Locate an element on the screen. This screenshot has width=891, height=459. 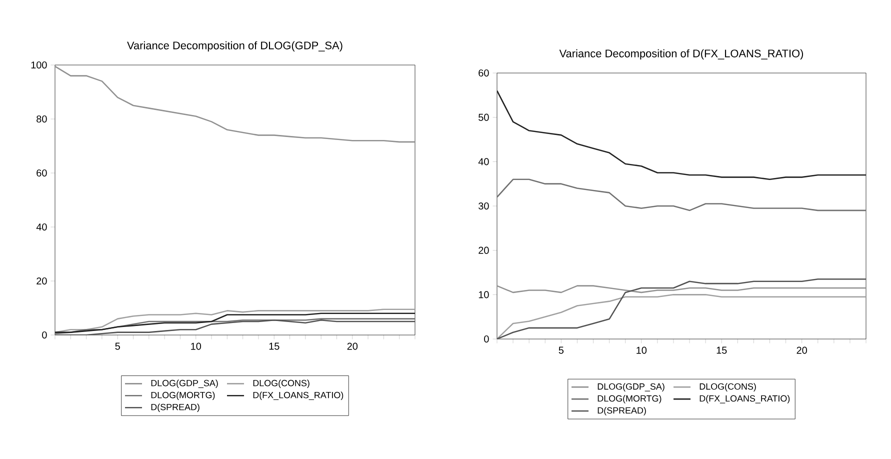
chart-title: Variance Decomposition of D(FX_LOANS_RATIO) is located at coordinates (681, 54).